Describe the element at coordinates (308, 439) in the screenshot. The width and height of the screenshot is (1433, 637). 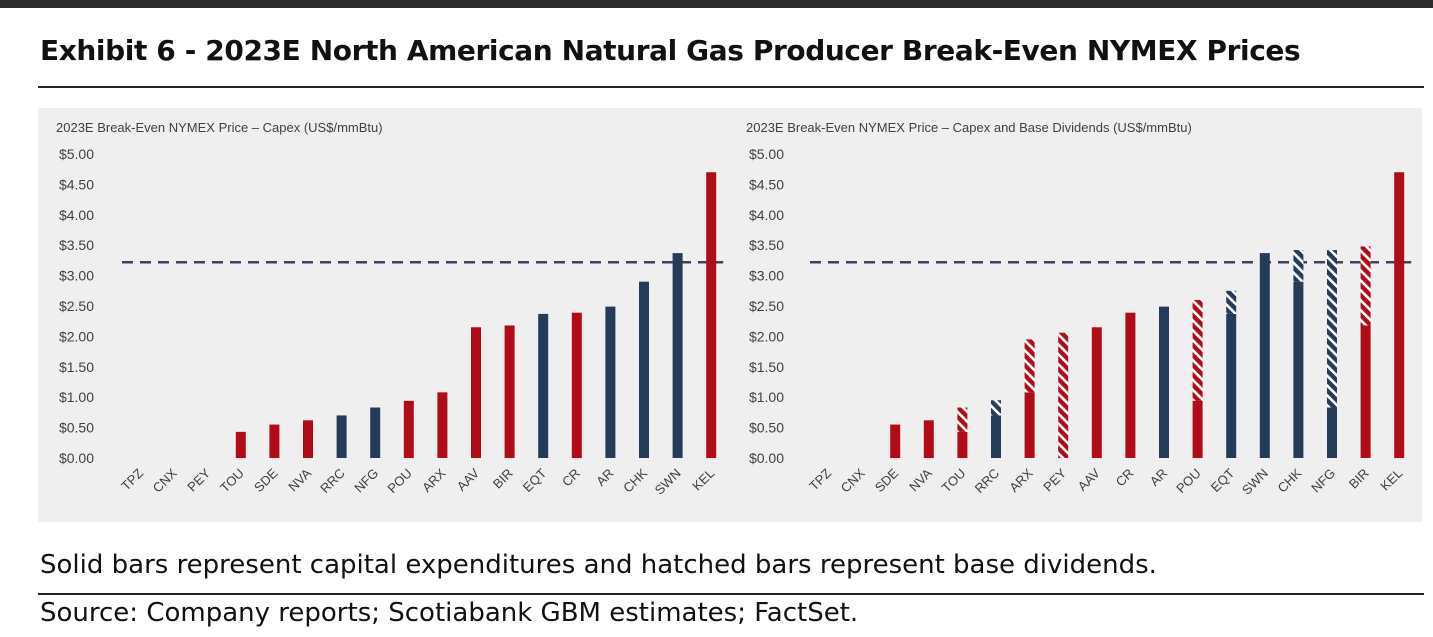
I see `bar-capex-nva` at that location.